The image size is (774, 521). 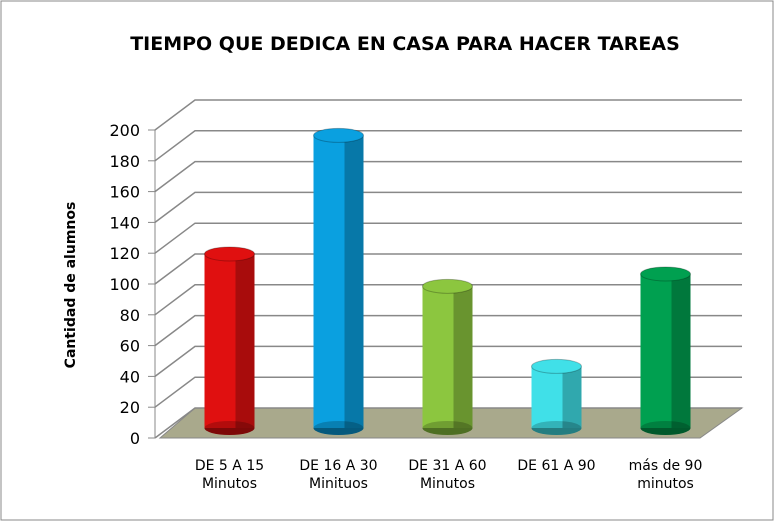 I want to click on y-tick-label: 200, so click(x=124, y=130).